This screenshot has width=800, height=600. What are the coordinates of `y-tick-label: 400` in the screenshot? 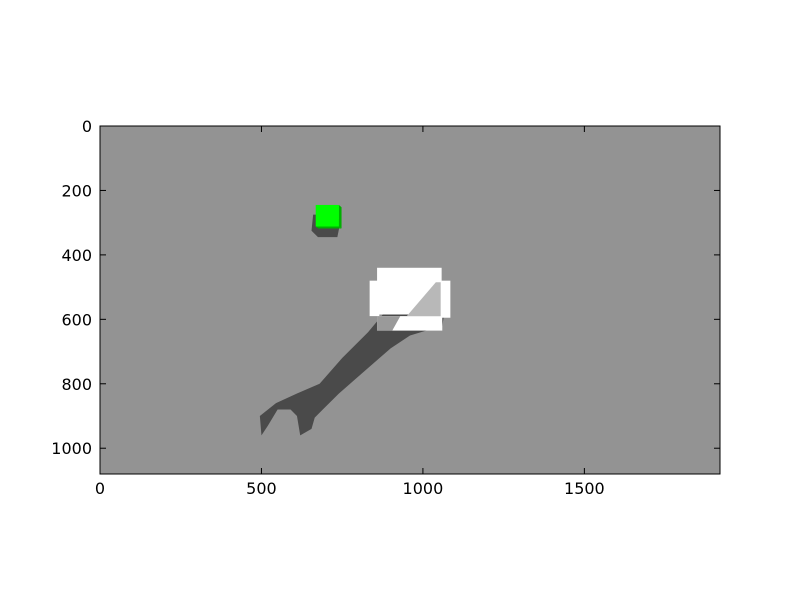 It's located at (76, 255).